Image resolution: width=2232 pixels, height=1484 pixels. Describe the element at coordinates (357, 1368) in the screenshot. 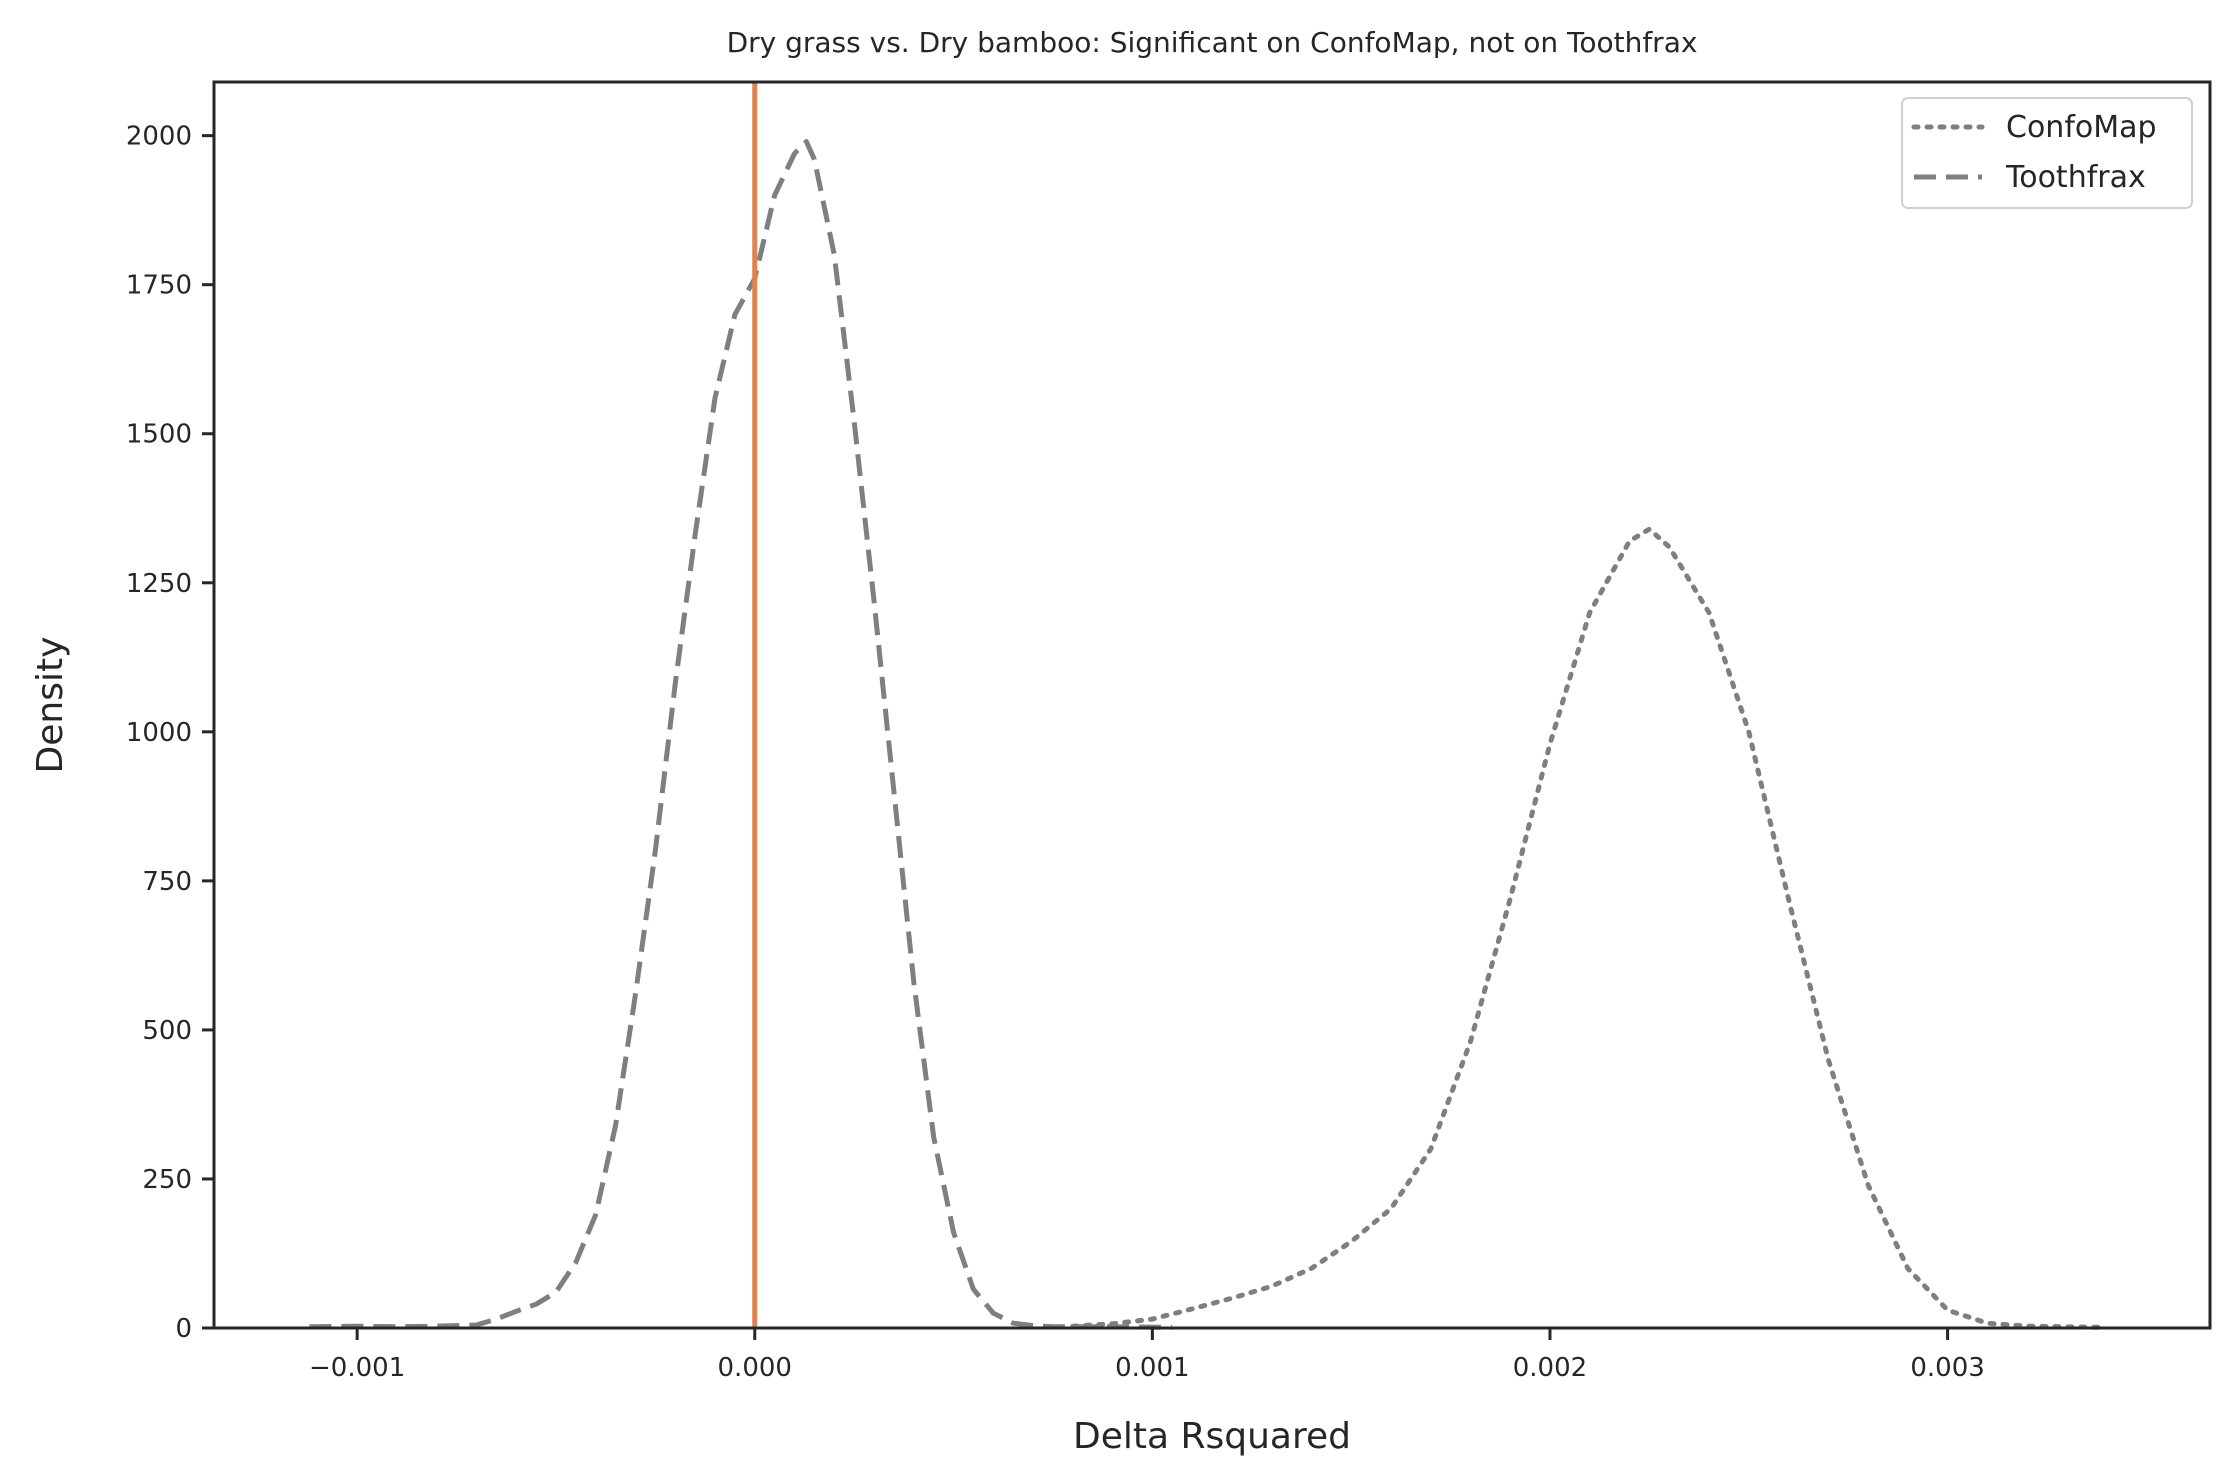

I see `x-tick-label: −0.001` at that location.